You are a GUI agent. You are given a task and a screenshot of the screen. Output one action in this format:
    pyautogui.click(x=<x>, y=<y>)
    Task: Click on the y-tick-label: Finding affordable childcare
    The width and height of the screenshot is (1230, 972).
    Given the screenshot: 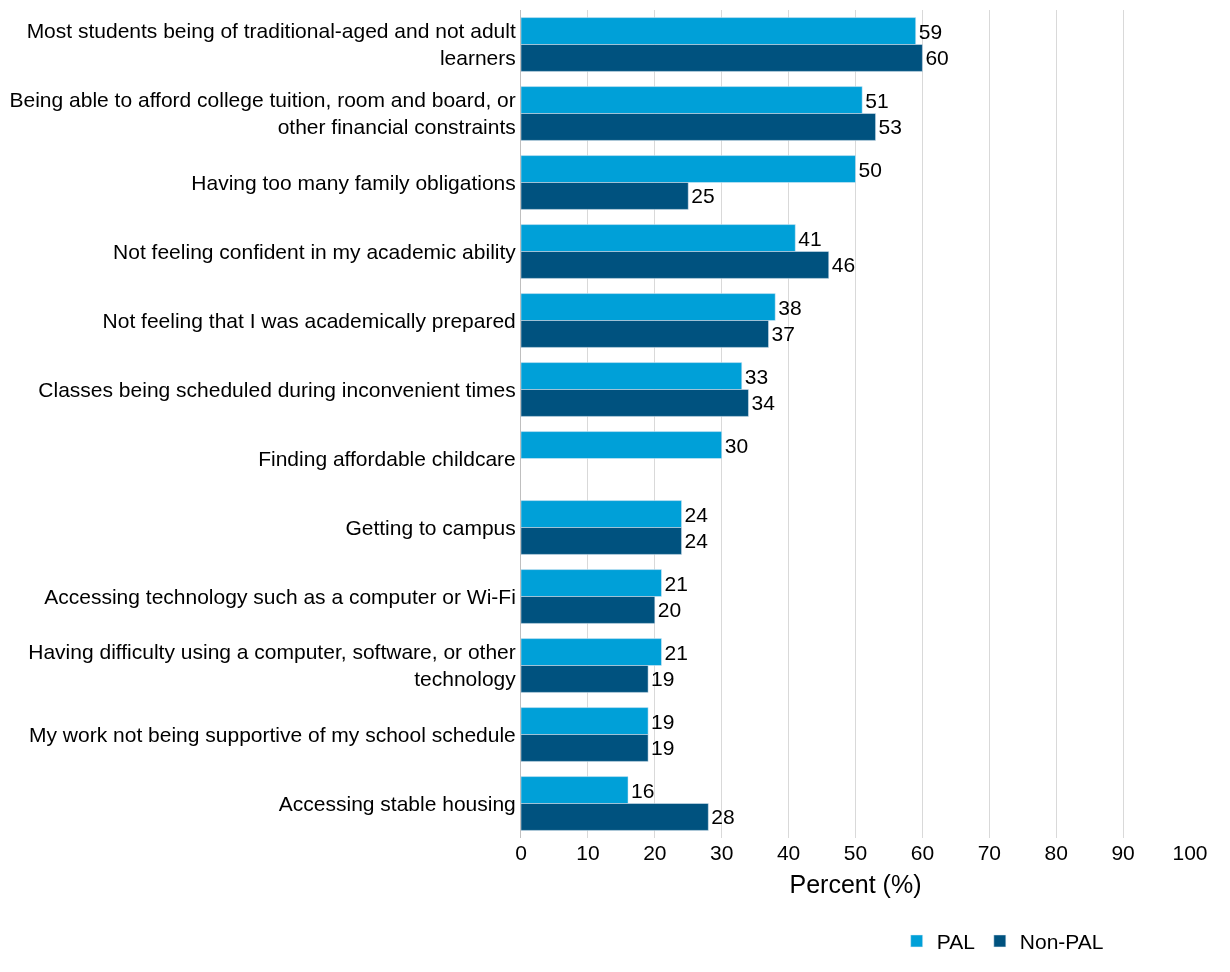 What is the action you would take?
    pyautogui.click(x=387, y=458)
    